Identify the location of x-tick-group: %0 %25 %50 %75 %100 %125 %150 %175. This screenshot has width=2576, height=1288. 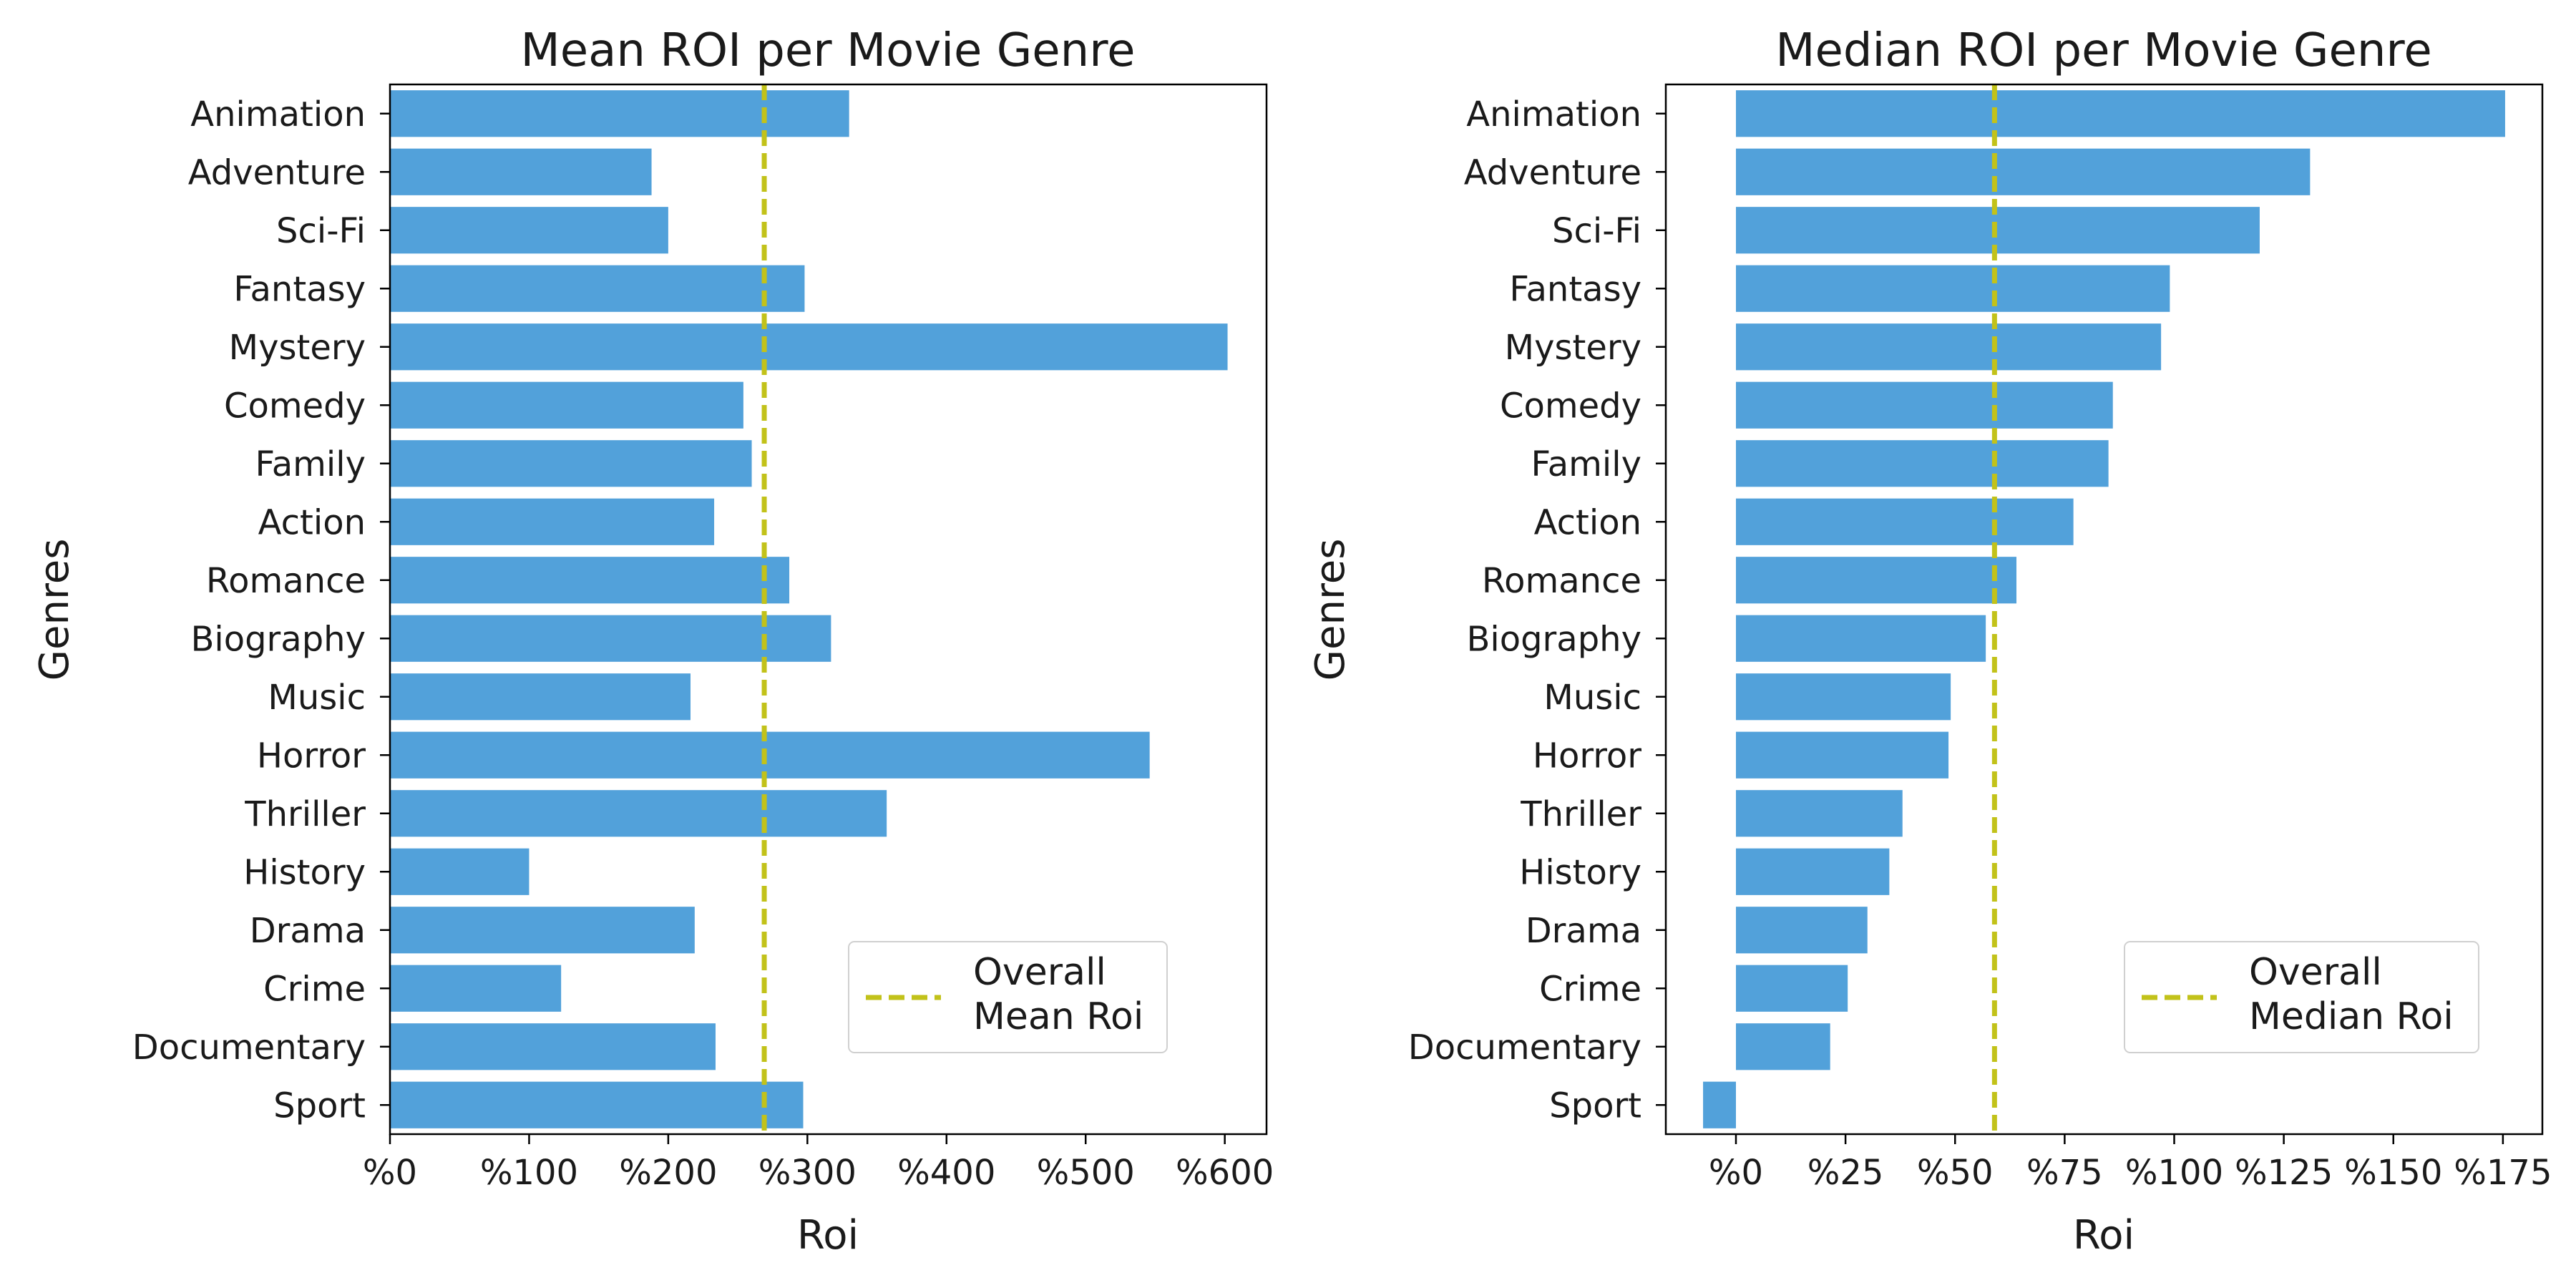
(2130, 1163).